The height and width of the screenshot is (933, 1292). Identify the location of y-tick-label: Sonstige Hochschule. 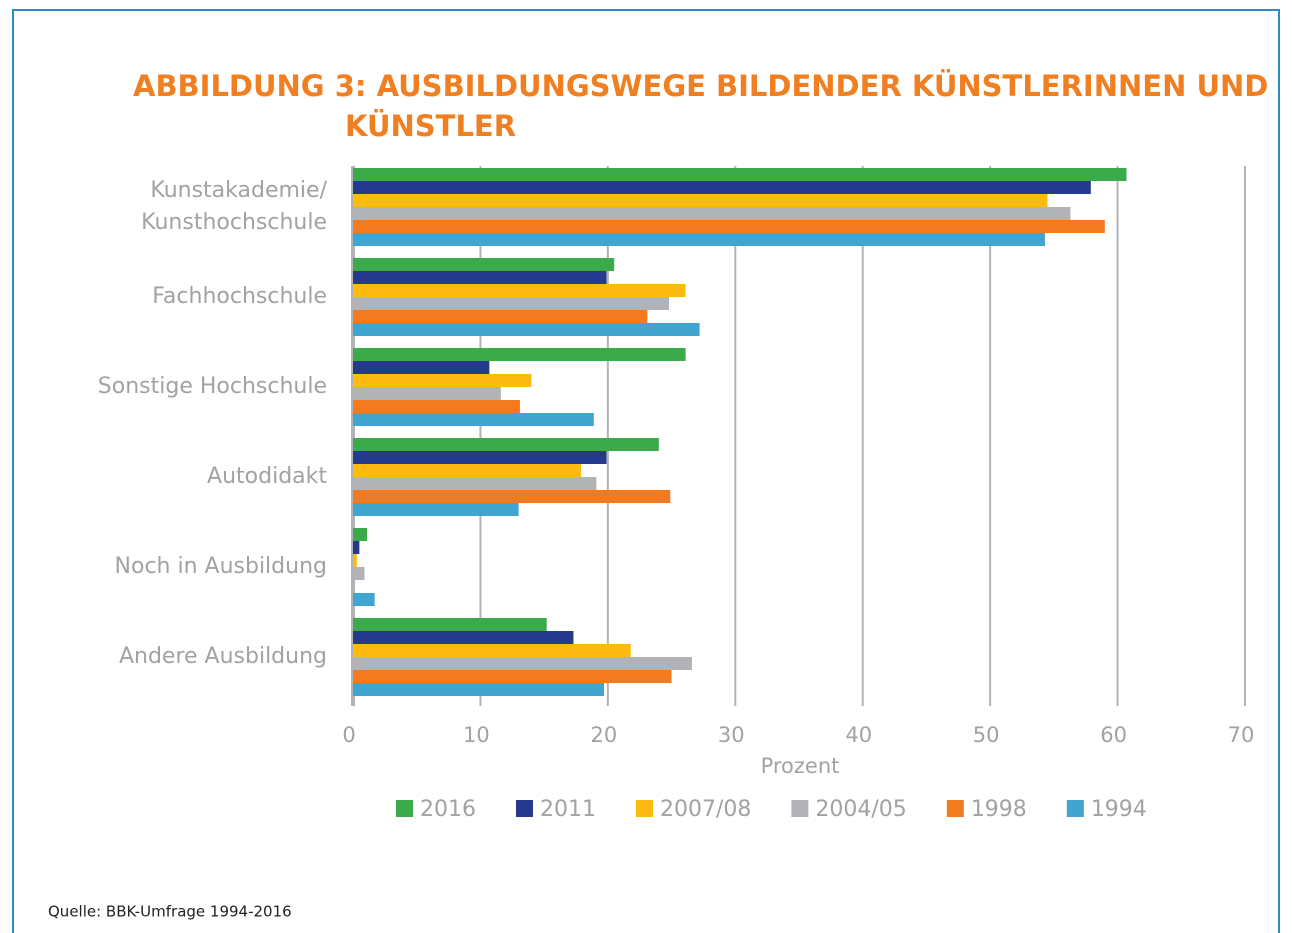
(212, 386).